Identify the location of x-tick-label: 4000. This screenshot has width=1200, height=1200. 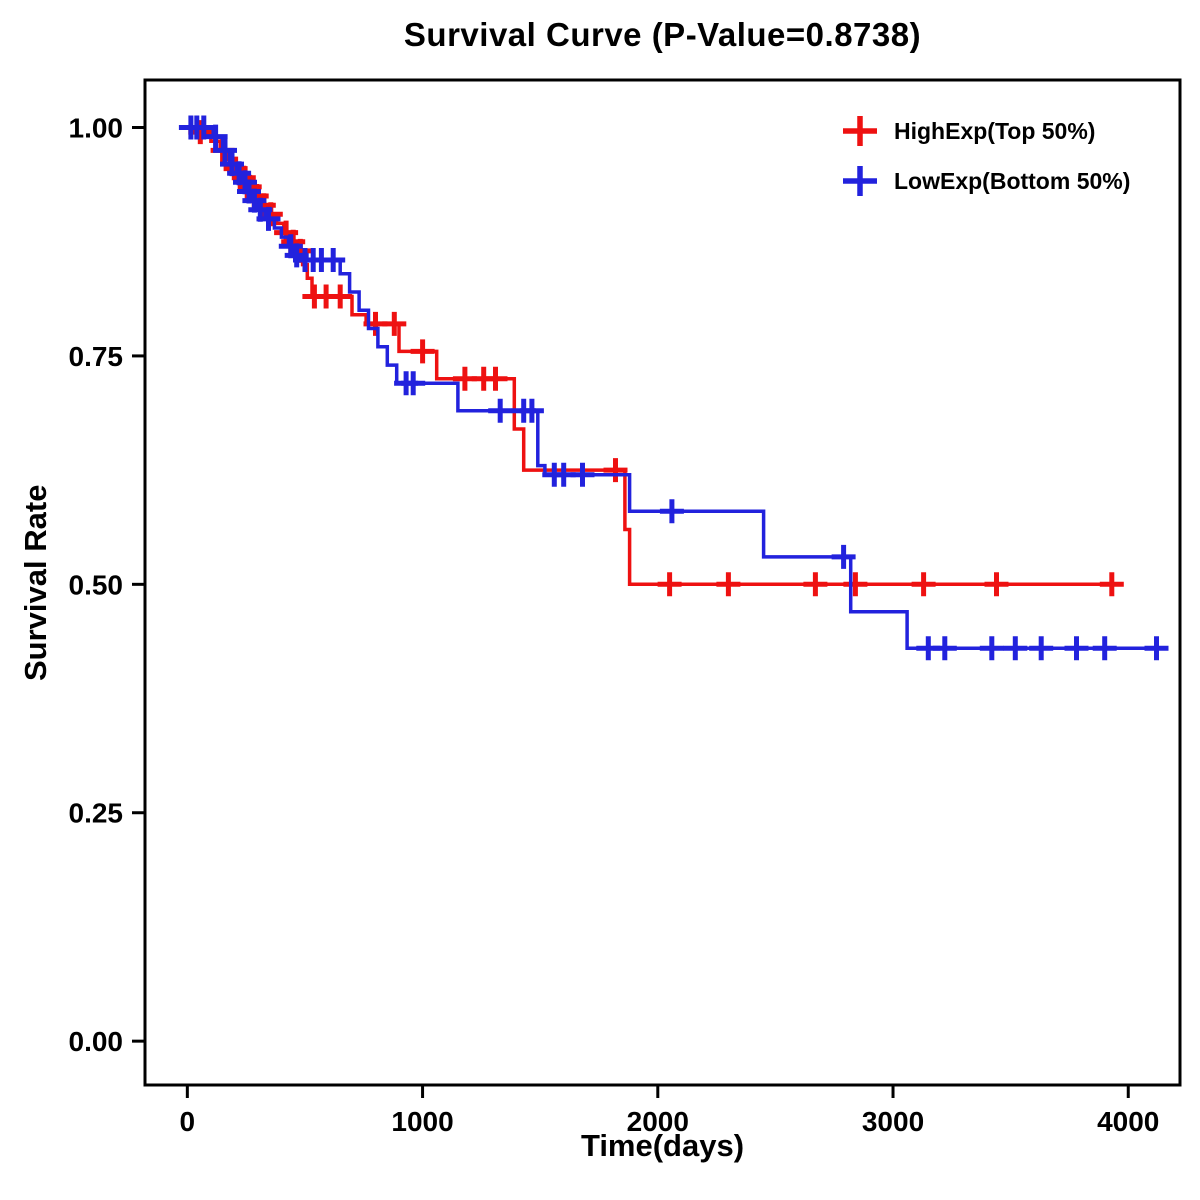
(1128, 1121).